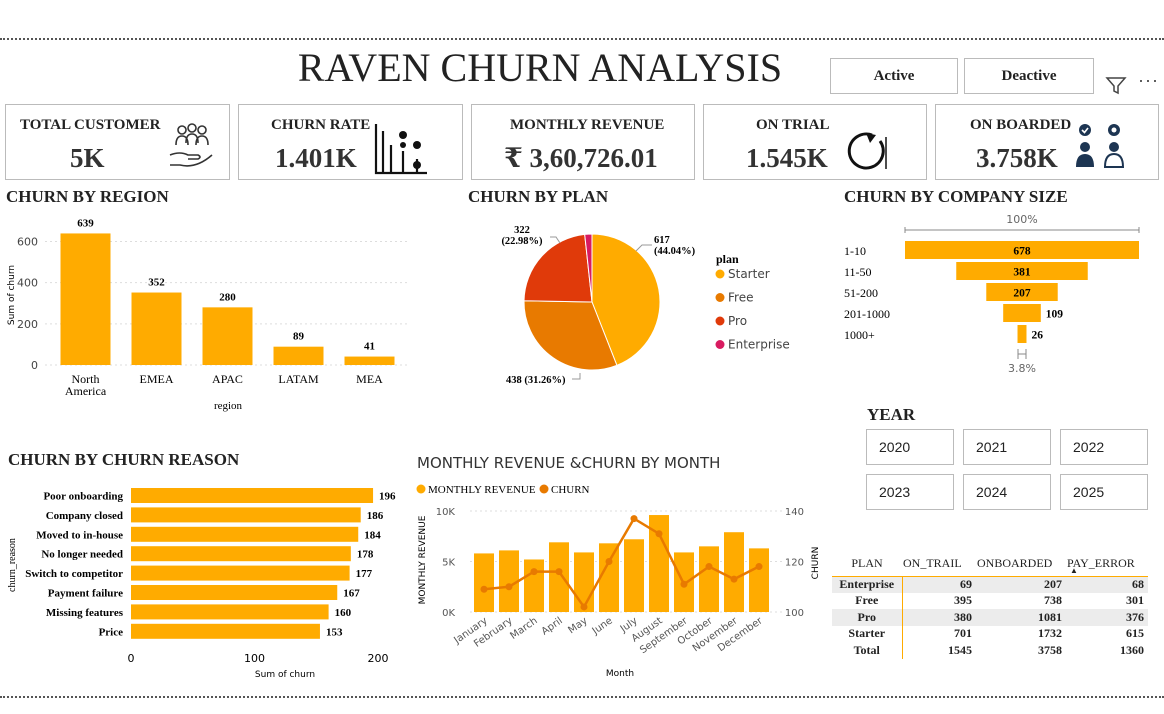 The width and height of the screenshot is (1164, 714). I want to click on y-tick-label: Payment failure, so click(85, 594).